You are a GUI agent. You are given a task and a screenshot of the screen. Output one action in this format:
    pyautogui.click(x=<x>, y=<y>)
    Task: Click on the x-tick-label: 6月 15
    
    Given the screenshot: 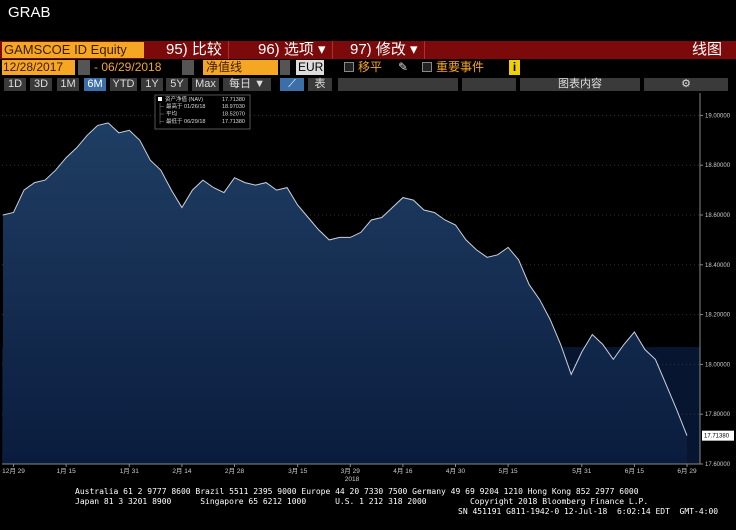 What is the action you would take?
    pyautogui.click(x=635, y=471)
    